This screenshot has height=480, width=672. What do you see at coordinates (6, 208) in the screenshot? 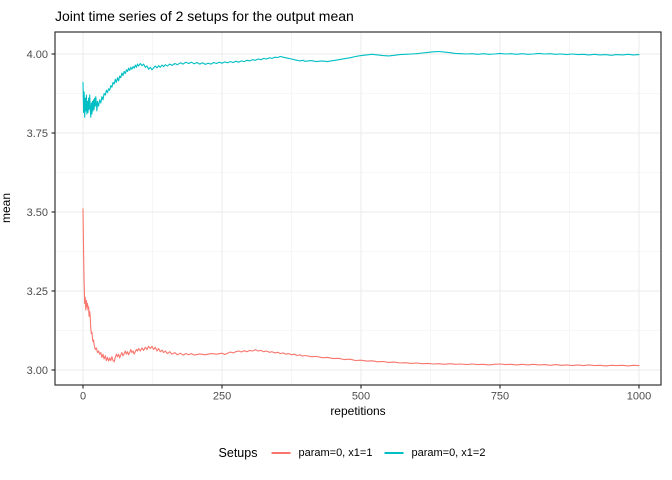
I see `y-axis-title: mean` at bounding box center [6, 208].